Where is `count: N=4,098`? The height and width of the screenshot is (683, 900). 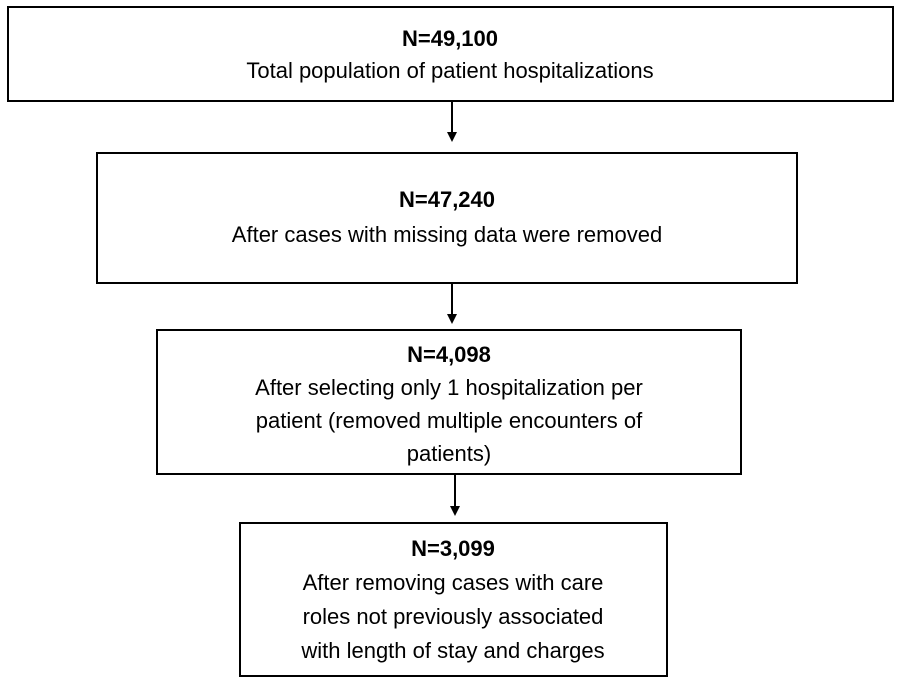 count: N=4,098 is located at coordinates (449, 354).